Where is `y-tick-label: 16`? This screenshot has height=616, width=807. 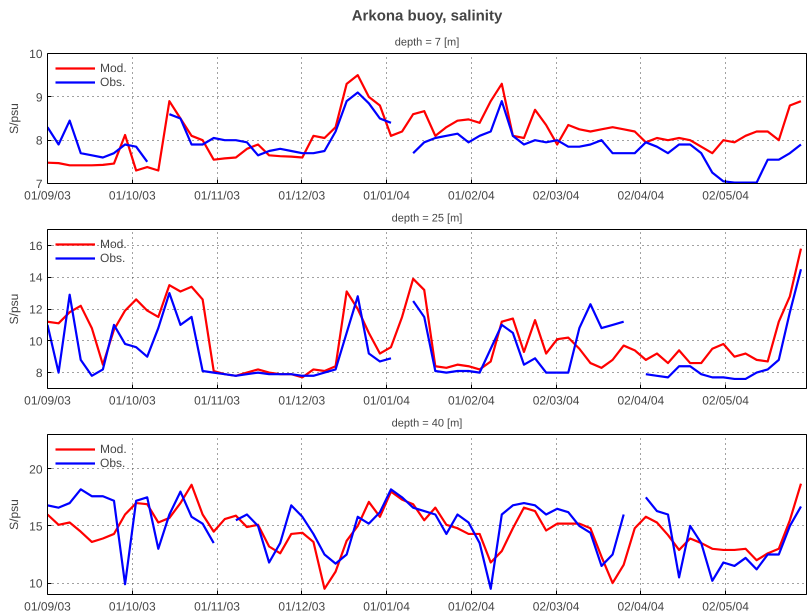
y-tick-label: 16 is located at coordinates (36, 245).